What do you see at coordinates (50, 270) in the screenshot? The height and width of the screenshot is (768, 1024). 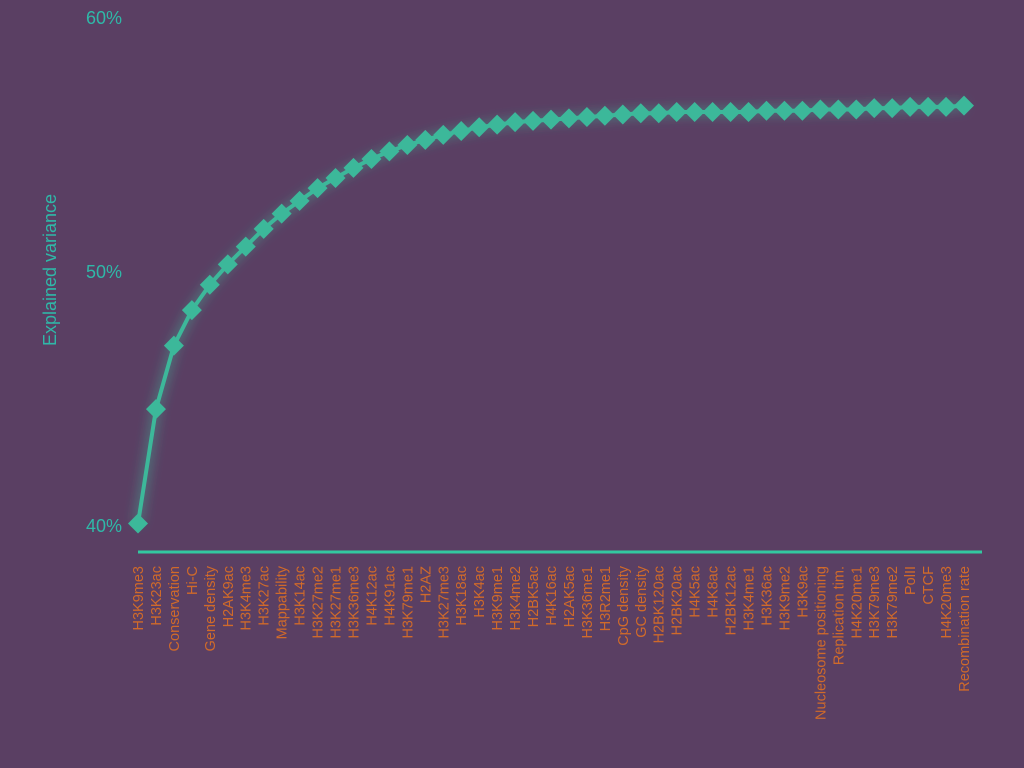 I see `y-axis-title: Explained variance` at bounding box center [50, 270].